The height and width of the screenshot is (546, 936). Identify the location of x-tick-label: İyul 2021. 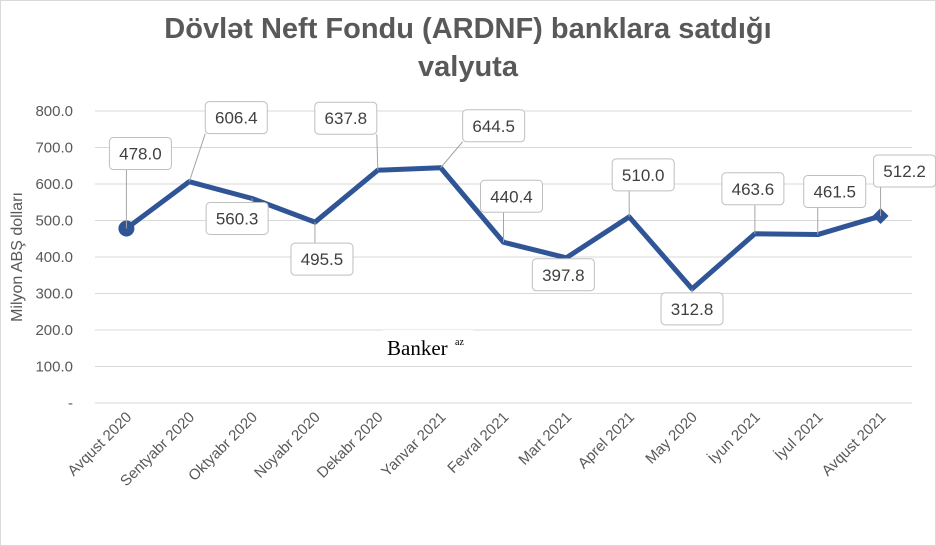
(799, 436).